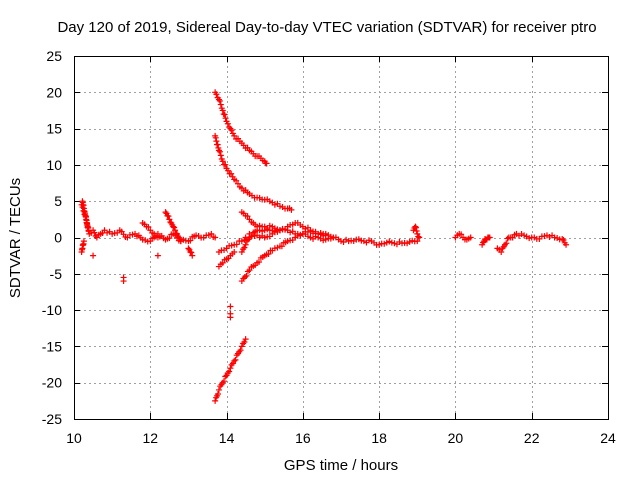 The image size is (640, 480). What do you see at coordinates (15, 238) in the screenshot?
I see `y-axis-label: SDTVAR / TECUs` at bounding box center [15, 238].